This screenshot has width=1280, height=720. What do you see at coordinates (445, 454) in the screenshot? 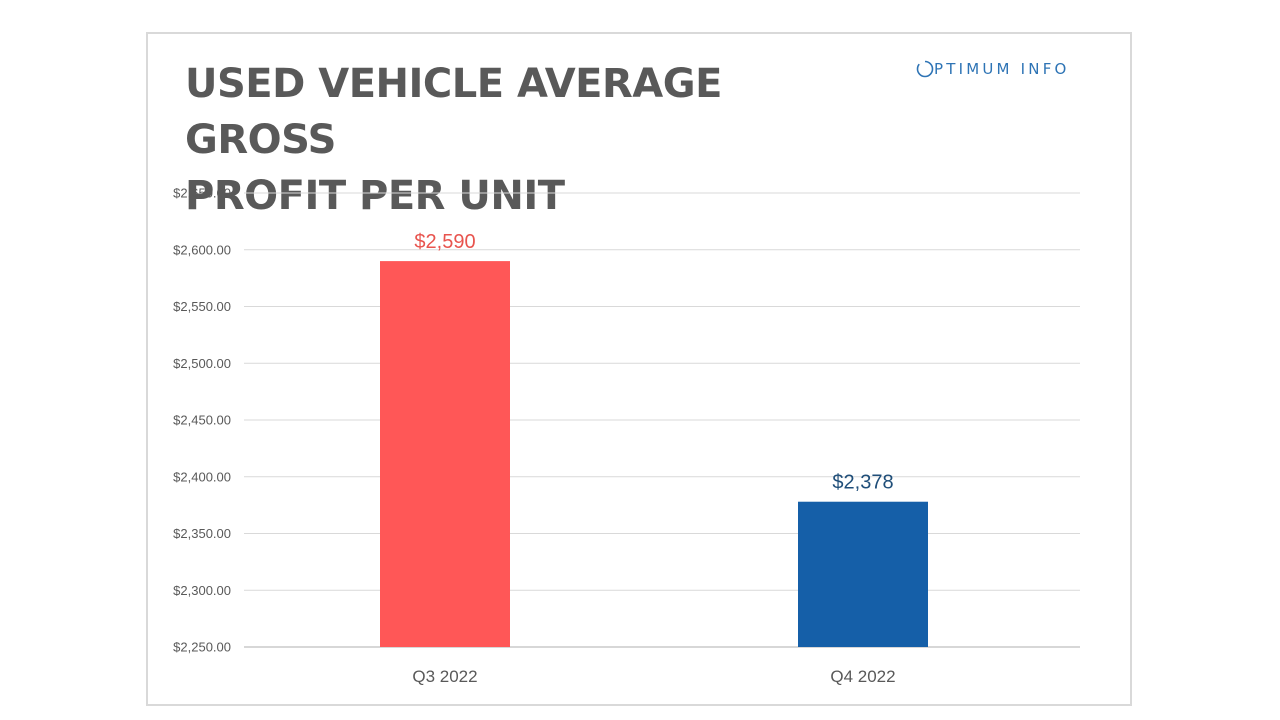
I see `bar-q3-2022` at bounding box center [445, 454].